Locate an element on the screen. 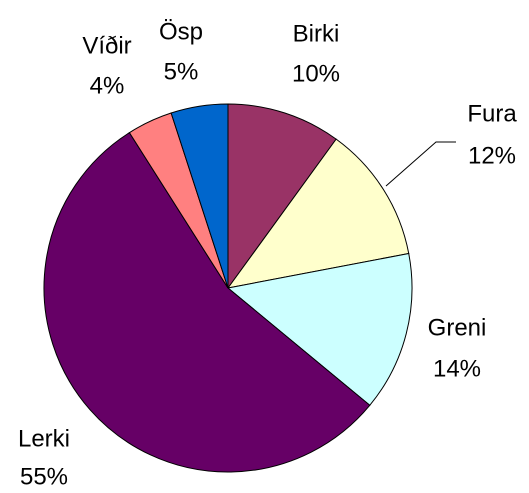  slice-label: Ösp is located at coordinates (181, 31).